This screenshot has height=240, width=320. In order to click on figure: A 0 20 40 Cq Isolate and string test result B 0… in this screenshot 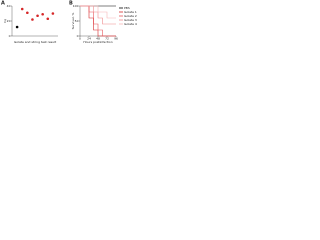, I will do `click(69, 23)`.